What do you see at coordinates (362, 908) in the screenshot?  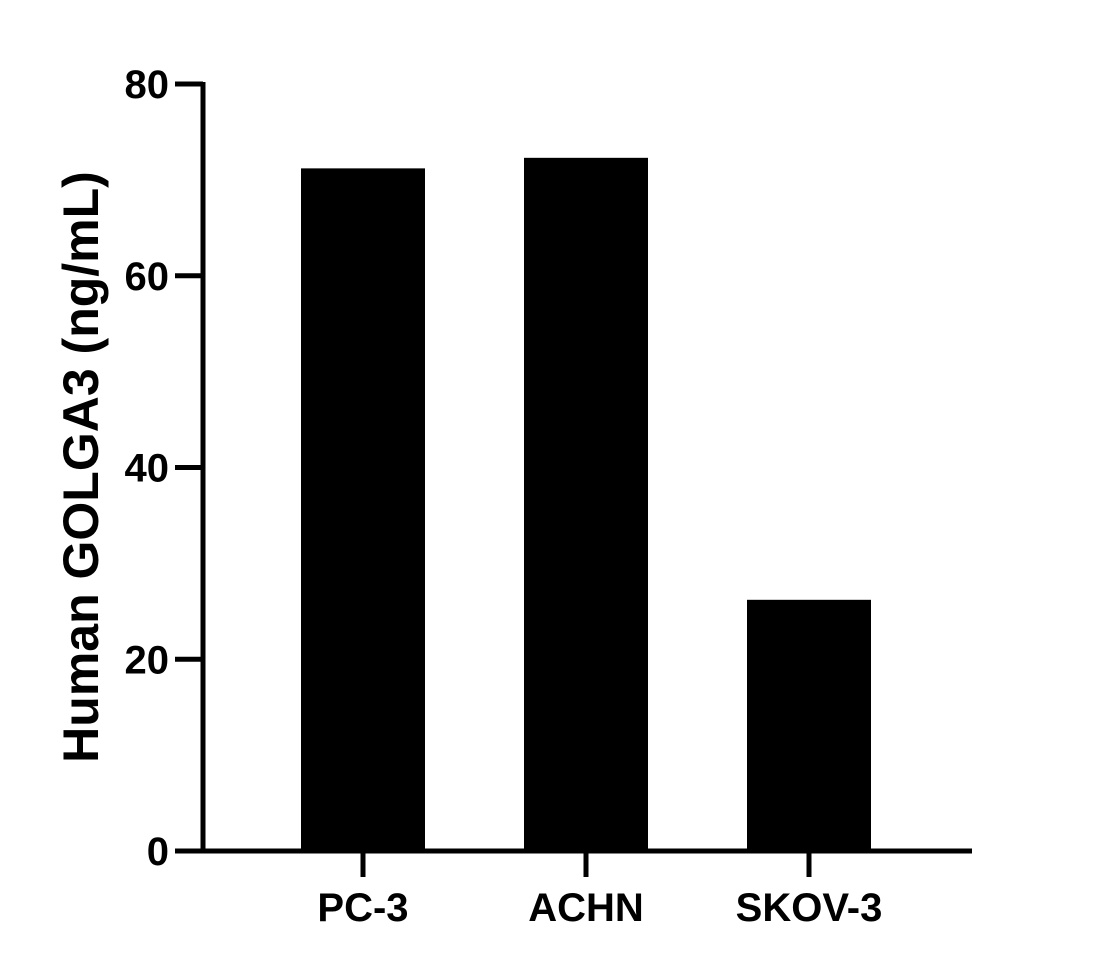 I see `x-tick-label-pc-3: PC-3` at bounding box center [362, 908].